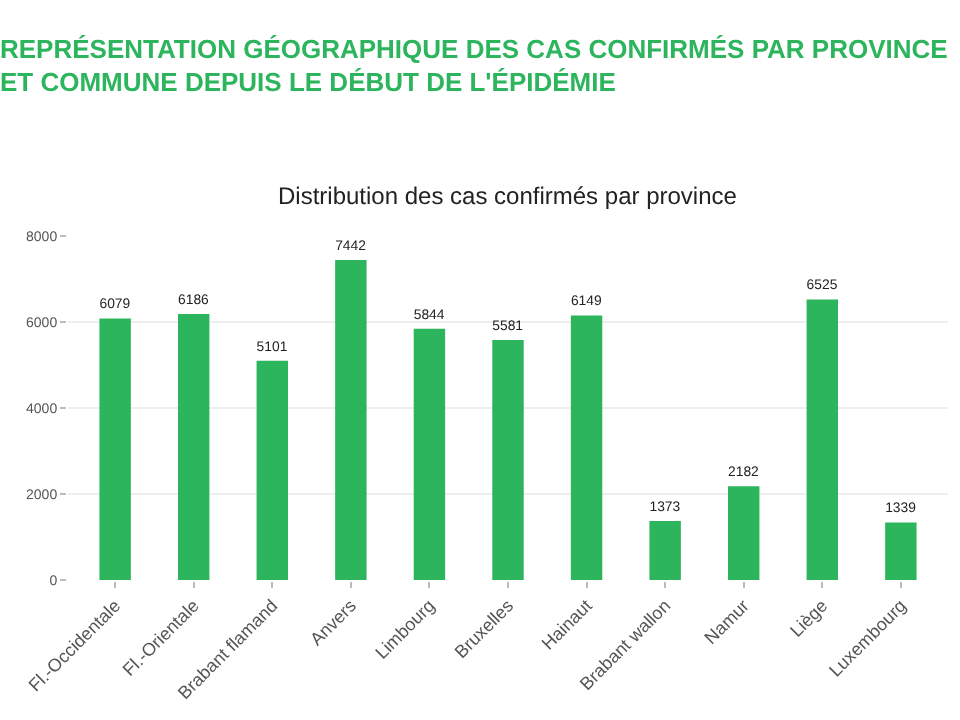  What do you see at coordinates (508, 196) in the screenshot?
I see `chart-subtitle: Distribution des cas confirmés par province` at bounding box center [508, 196].